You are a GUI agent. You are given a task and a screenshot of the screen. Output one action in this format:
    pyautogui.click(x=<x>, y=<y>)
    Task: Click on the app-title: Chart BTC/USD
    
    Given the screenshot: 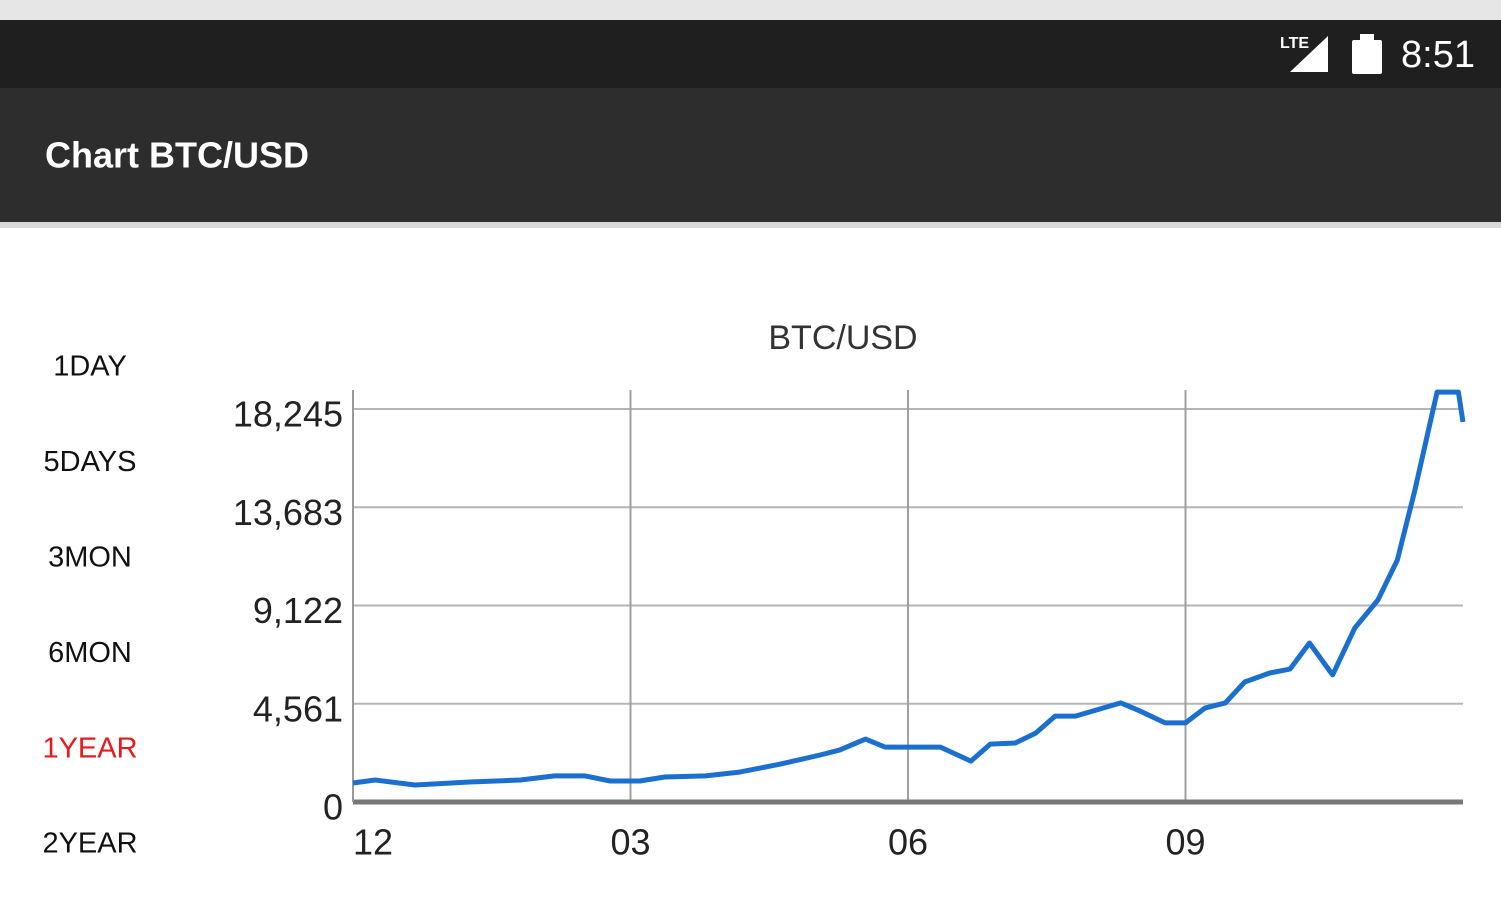 What is the action you would take?
    pyautogui.click(x=177, y=155)
    